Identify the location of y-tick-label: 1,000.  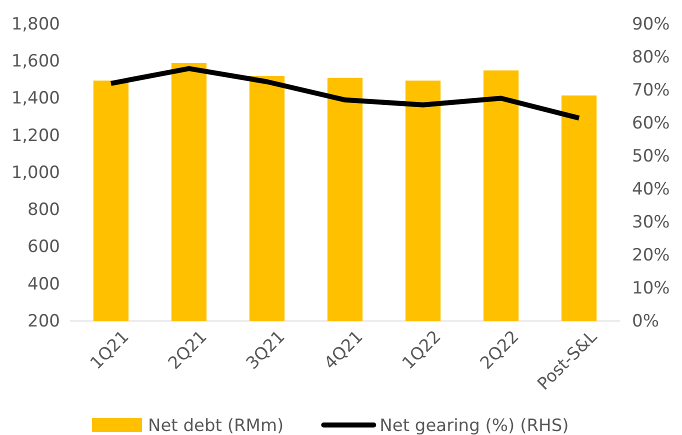
(35, 172).